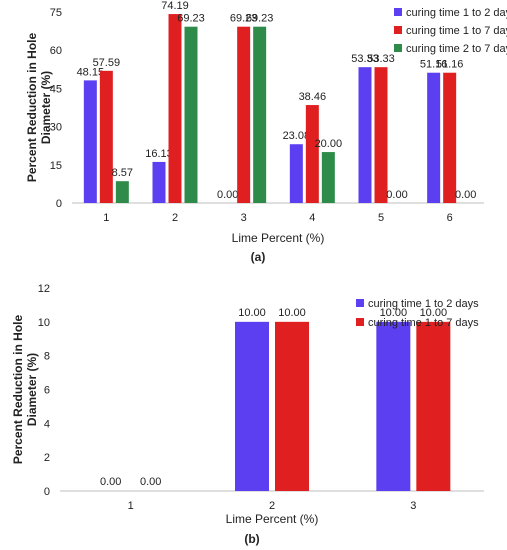 This screenshot has width=507, height=550. I want to click on data-label: 48.15, so click(91, 72).